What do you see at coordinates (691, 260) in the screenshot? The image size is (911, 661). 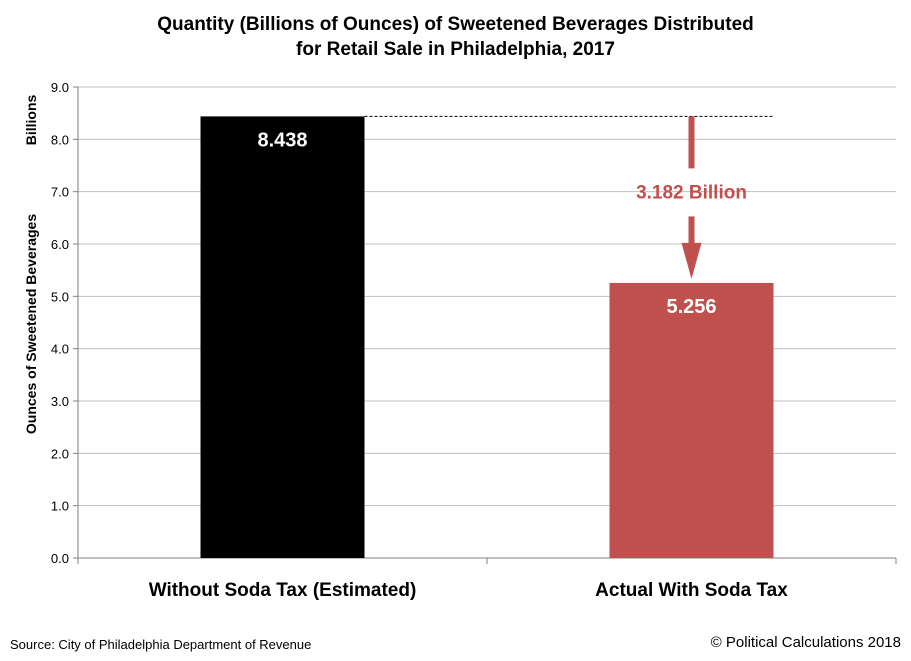 I see `arrow-head-icon` at bounding box center [691, 260].